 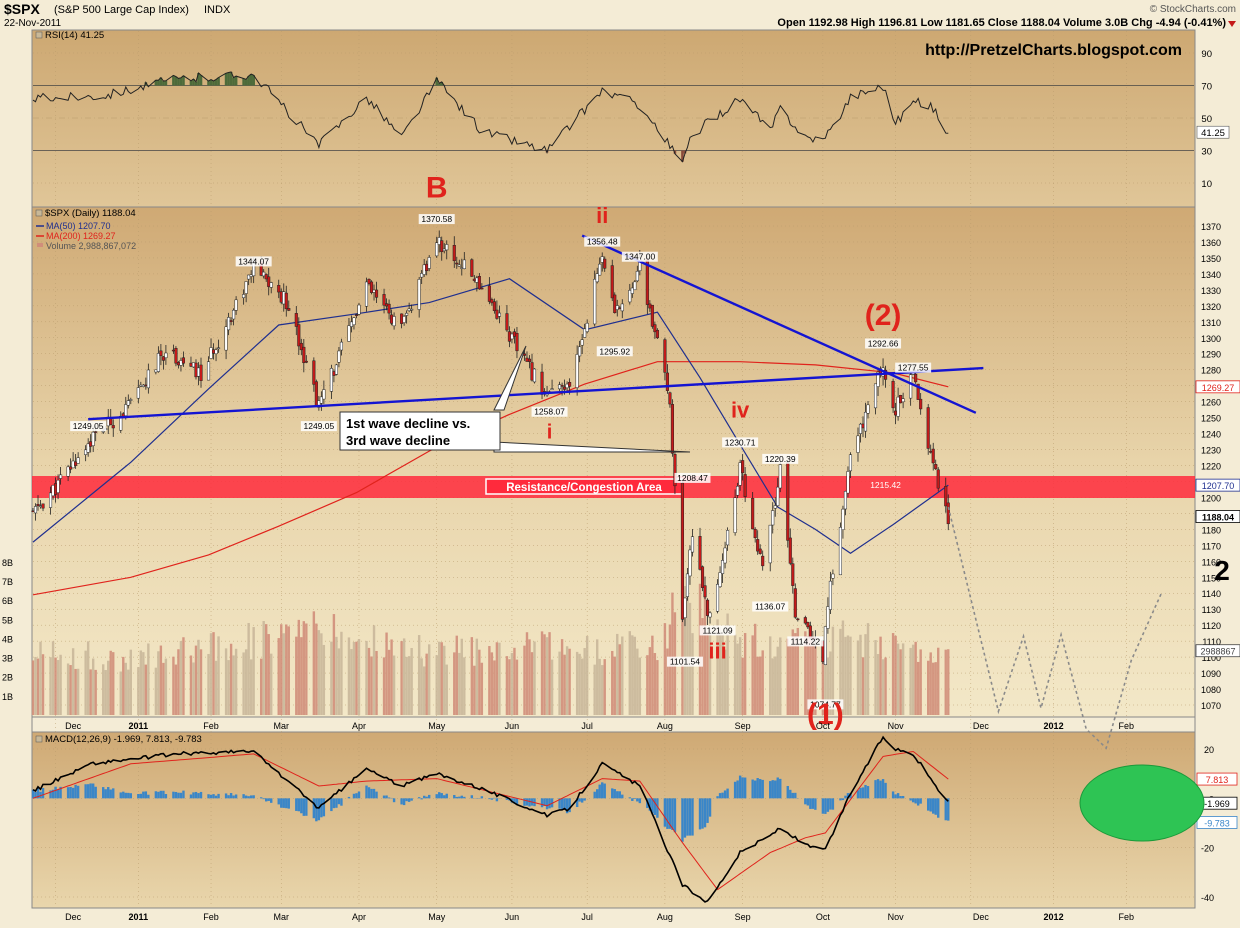 What do you see at coordinates (490, 649) in the screenshot?
I see `volume-layer` at bounding box center [490, 649].